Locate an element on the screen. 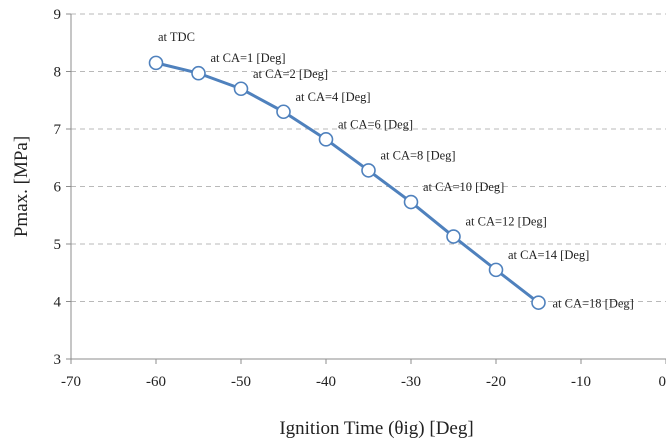  x-tick-label: -40 is located at coordinates (326, 382).